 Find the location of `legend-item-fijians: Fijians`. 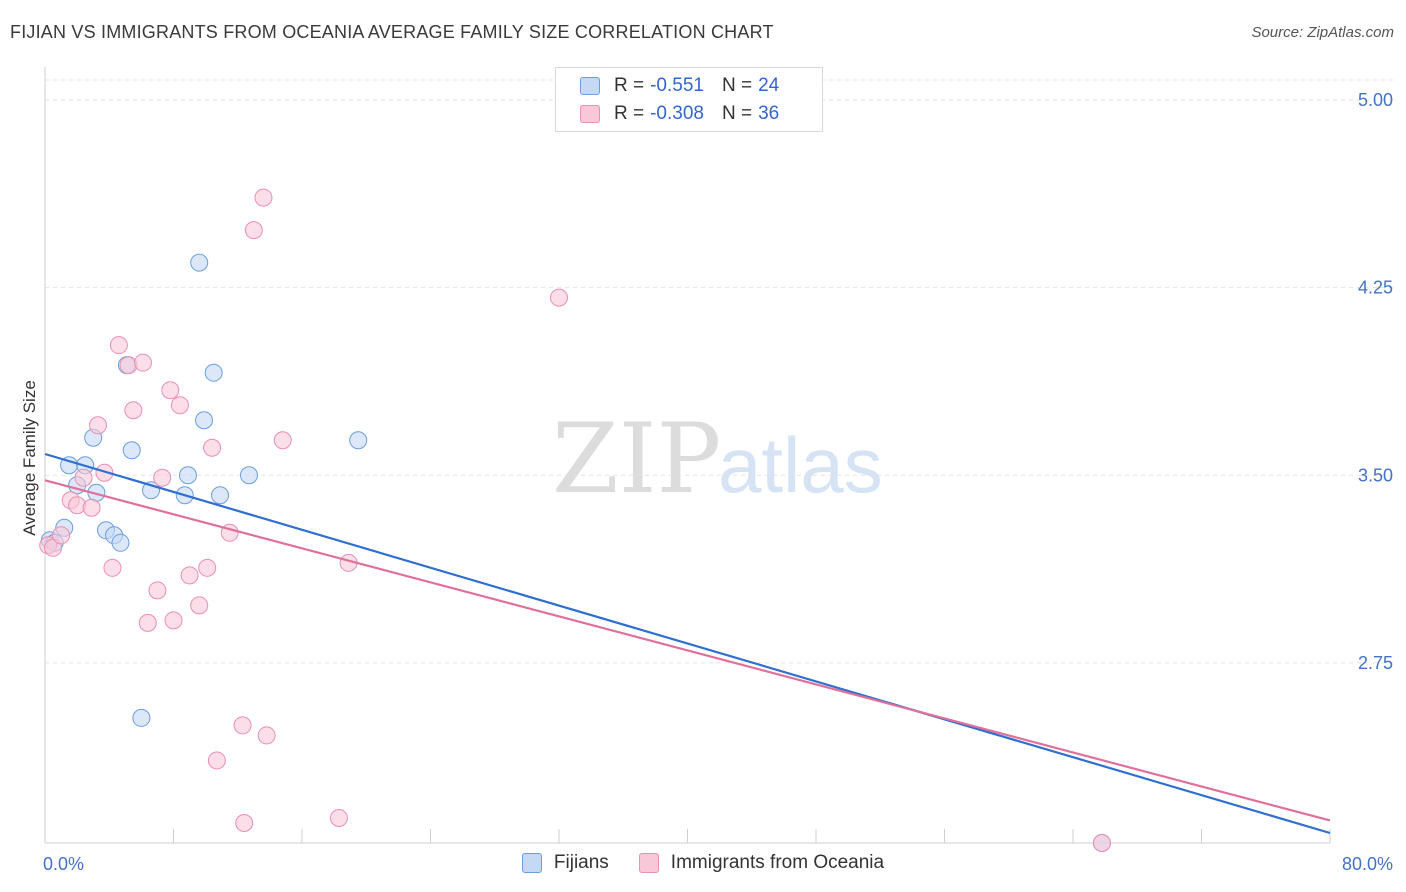

legend-item-fijians: Fijians is located at coordinates (565, 863).